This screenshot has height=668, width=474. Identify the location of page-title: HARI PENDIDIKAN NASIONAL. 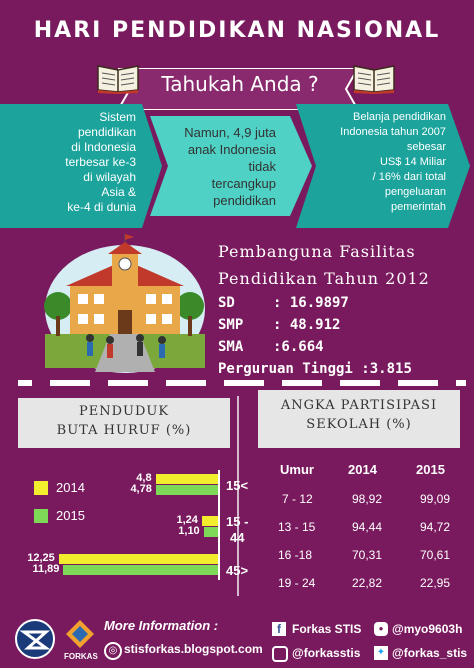
(237, 30).